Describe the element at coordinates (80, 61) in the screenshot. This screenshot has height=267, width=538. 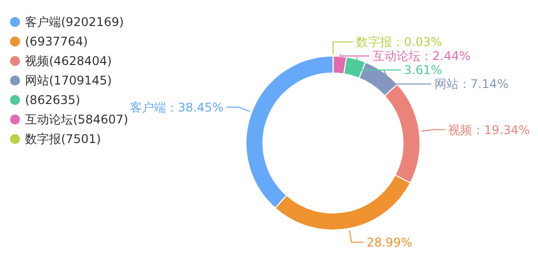
I see `text: (4628404)` at that location.